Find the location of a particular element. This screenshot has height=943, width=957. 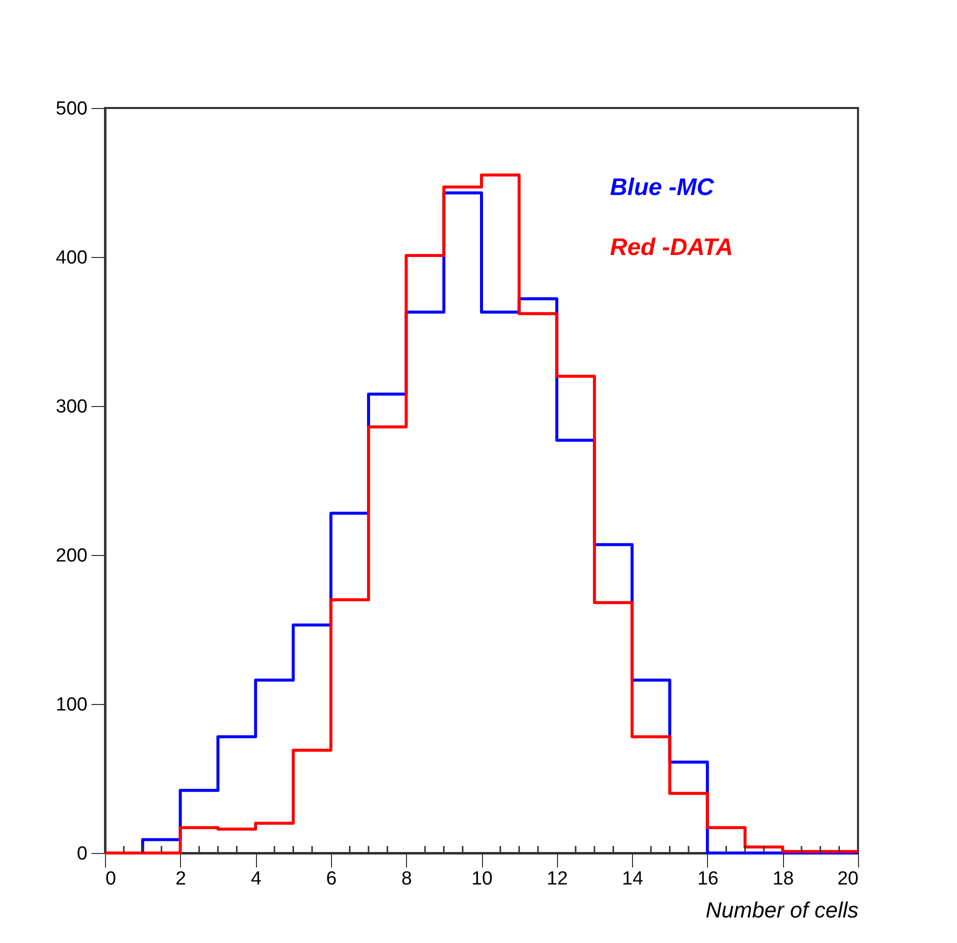

y-tick-label: 200 is located at coordinates (72, 556).